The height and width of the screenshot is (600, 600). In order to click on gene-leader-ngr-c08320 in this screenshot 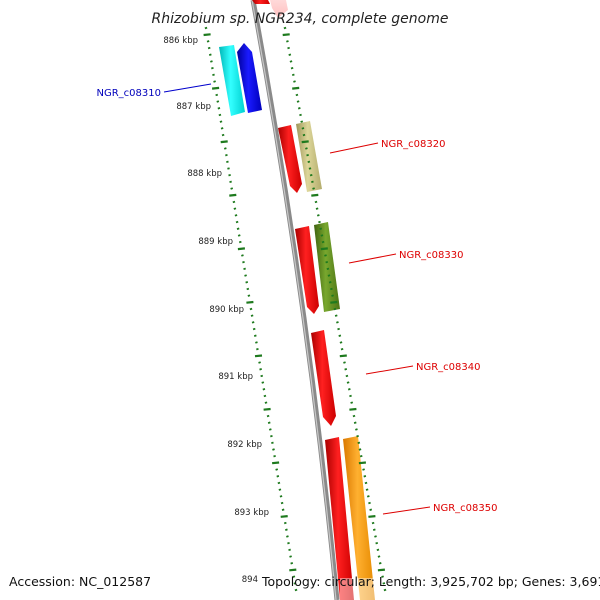, I will do `click(354, 148)`.